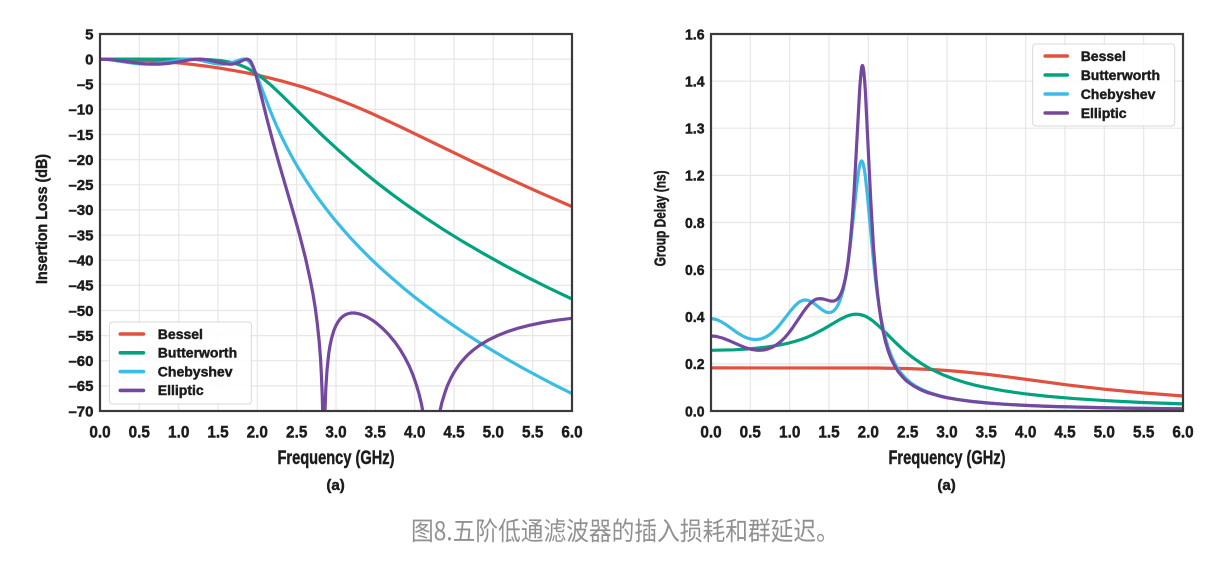 The image size is (1224, 562). Describe the element at coordinates (695, 317) in the screenshot. I see `svg-text: 0.4` at that location.